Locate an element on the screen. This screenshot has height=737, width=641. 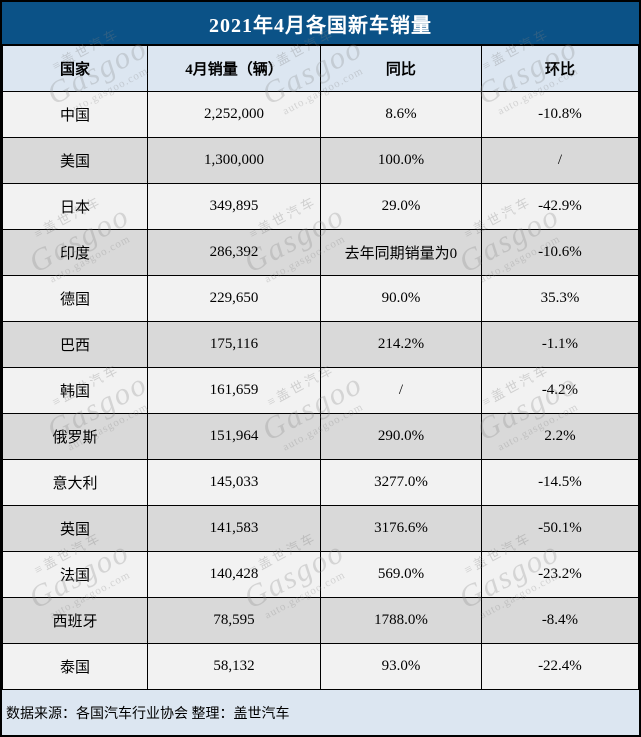
mom-cell: 2.2% is located at coordinates (559, 436).